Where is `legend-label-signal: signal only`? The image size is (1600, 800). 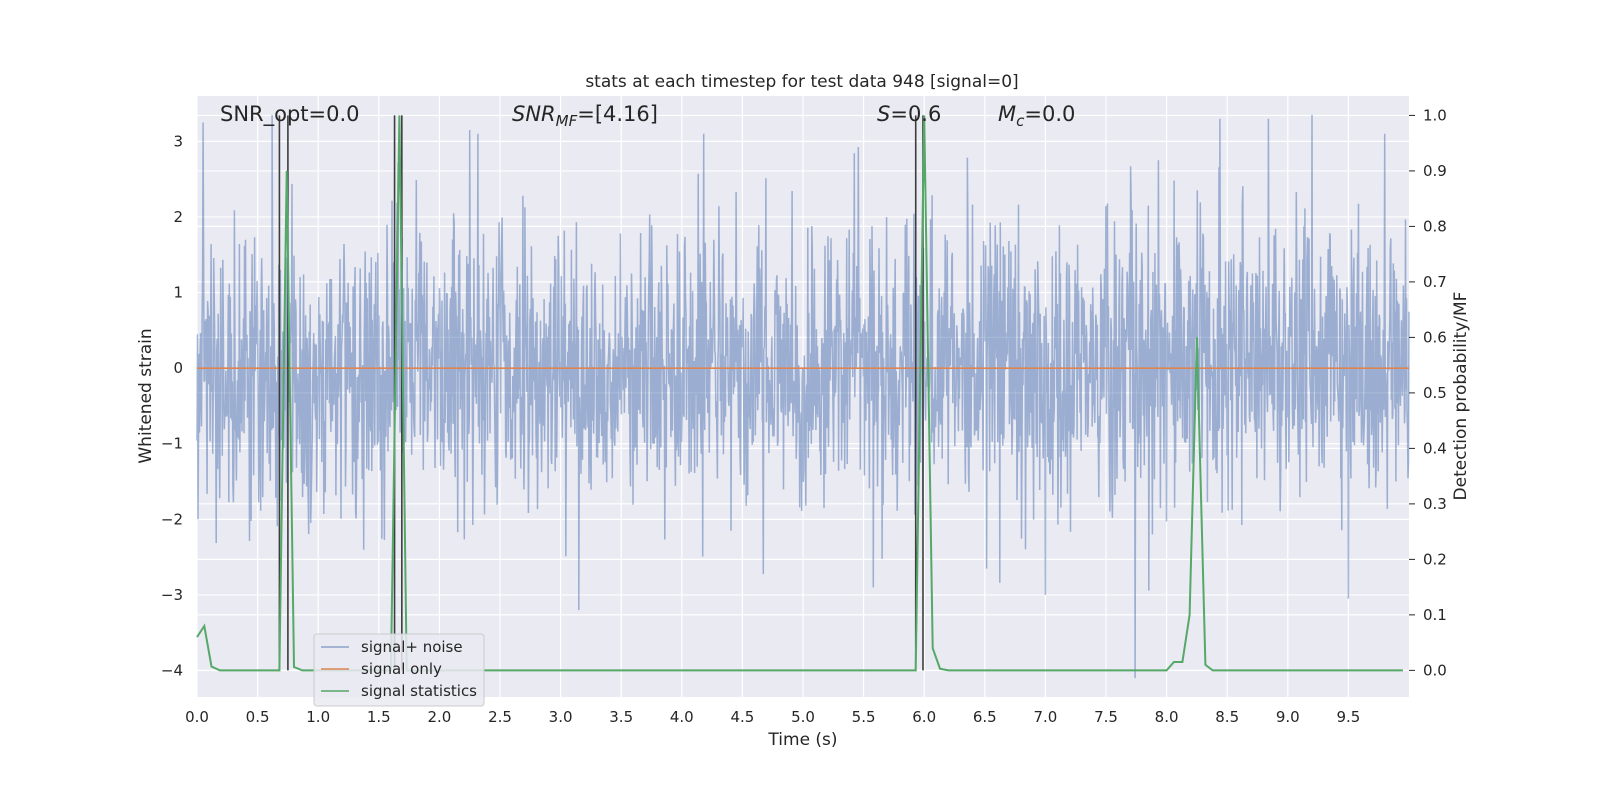
legend-label-signal: signal only is located at coordinates (401, 669).